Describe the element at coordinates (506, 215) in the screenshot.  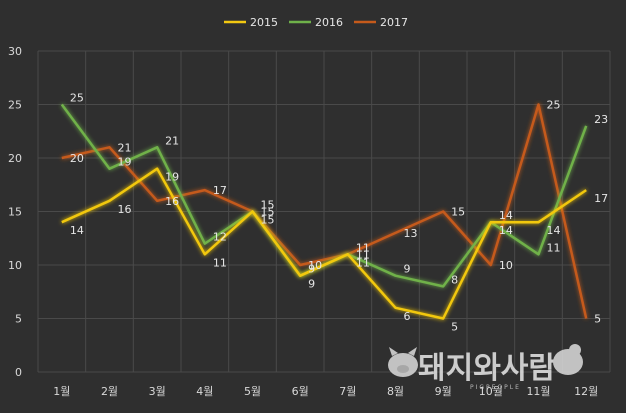
I see `data-label-2016: 14` at that location.